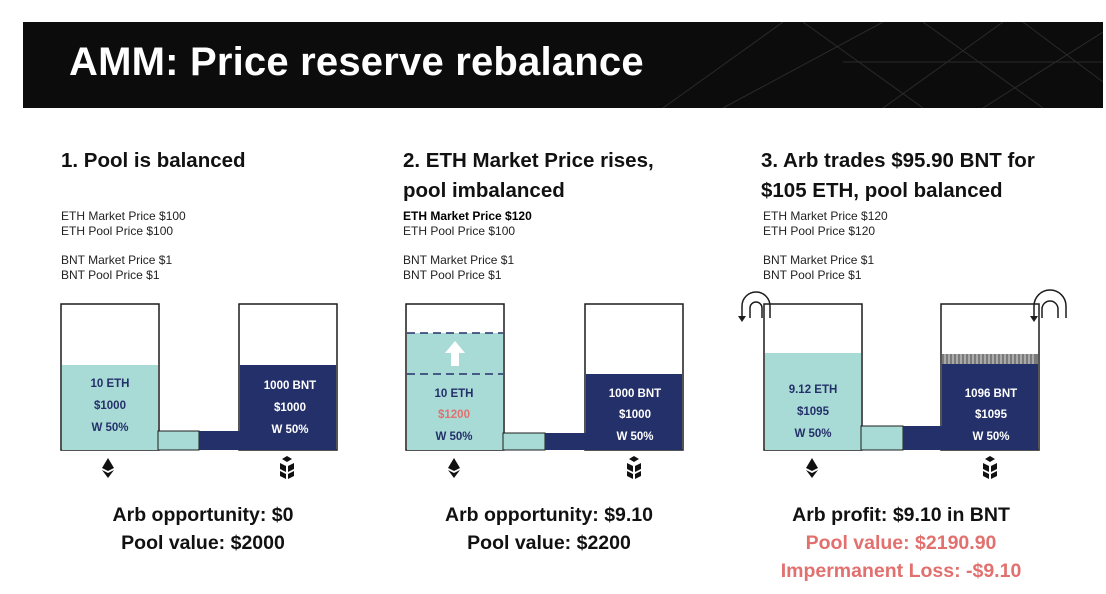 Image resolution: width=1106 pixels, height=594 pixels. I want to click on added-bnt-hatch, so click(989, 359).